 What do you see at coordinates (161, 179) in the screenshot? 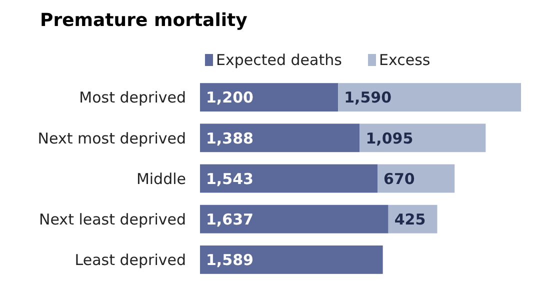
I see `y-tick-label: Middle` at bounding box center [161, 179].